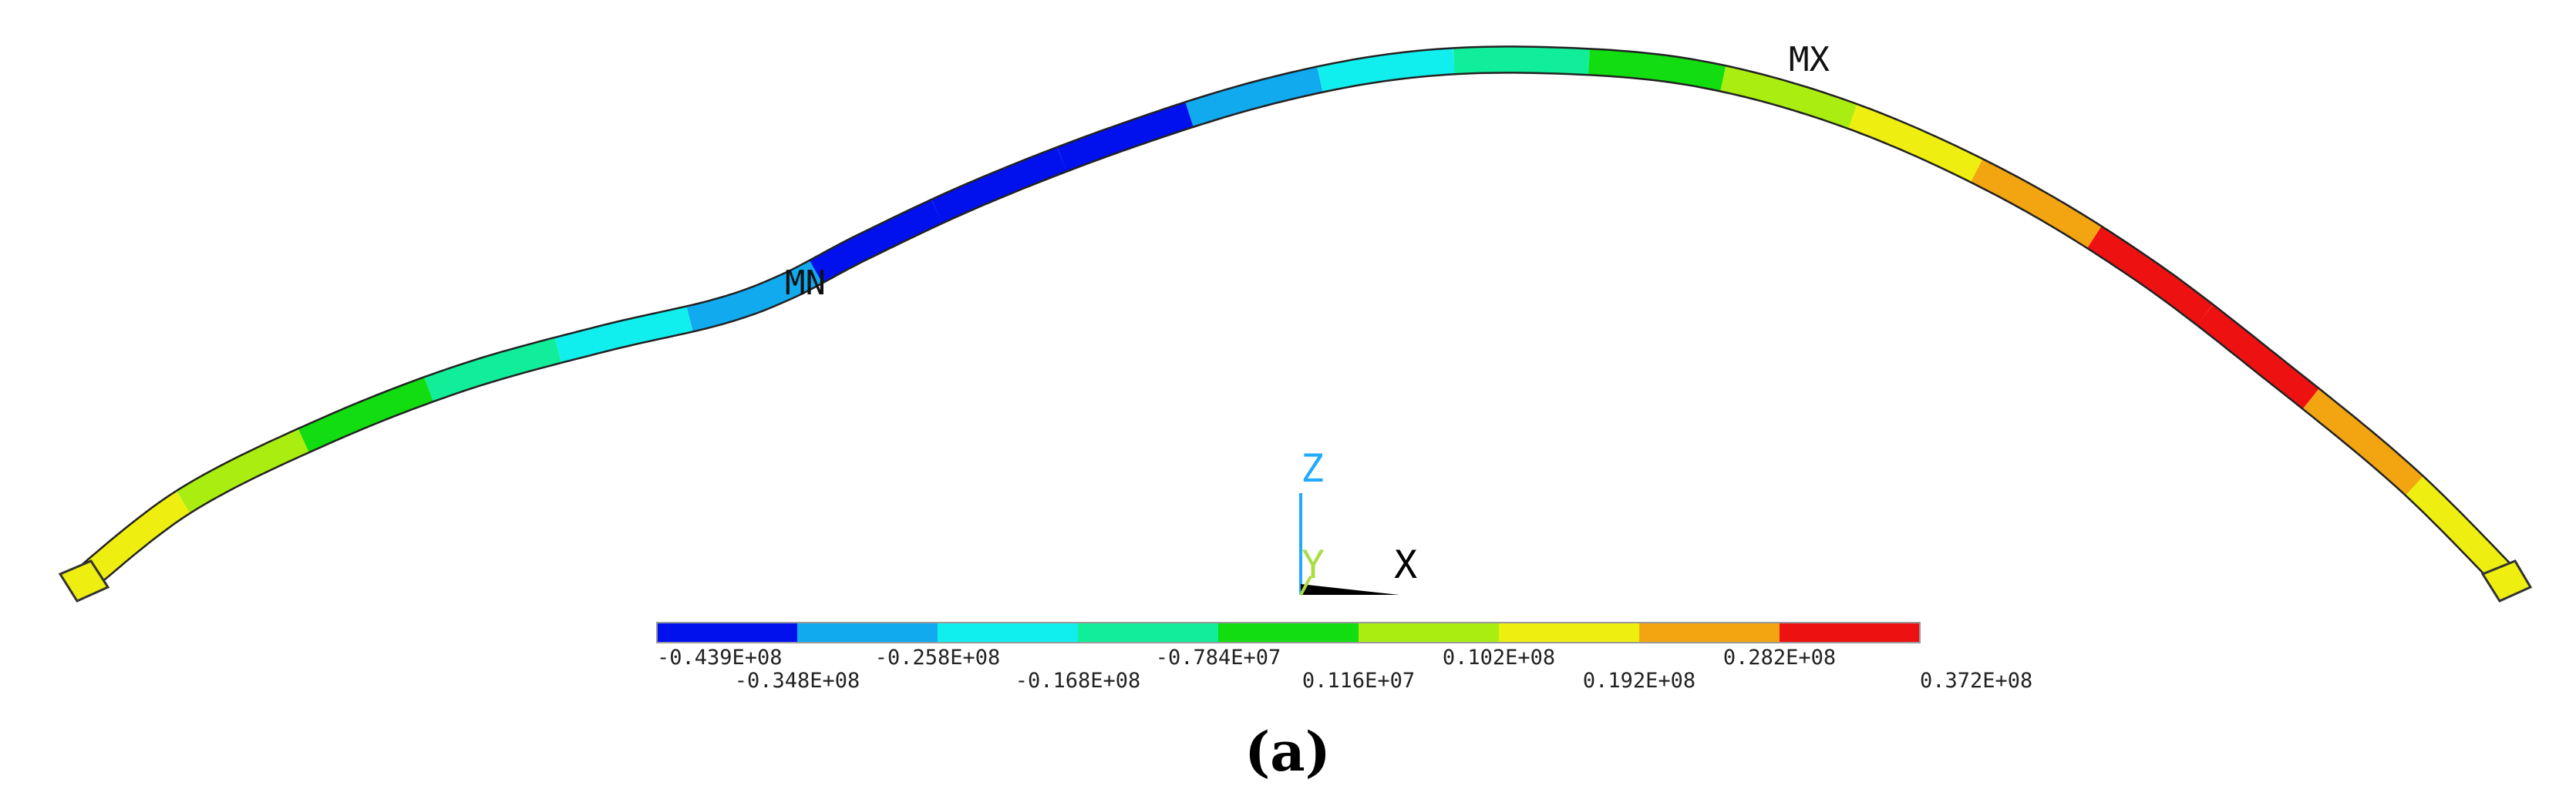  What do you see at coordinates (1639, 681) in the screenshot?
I see `legend-tick-label: 0.192E+08` at bounding box center [1639, 681].